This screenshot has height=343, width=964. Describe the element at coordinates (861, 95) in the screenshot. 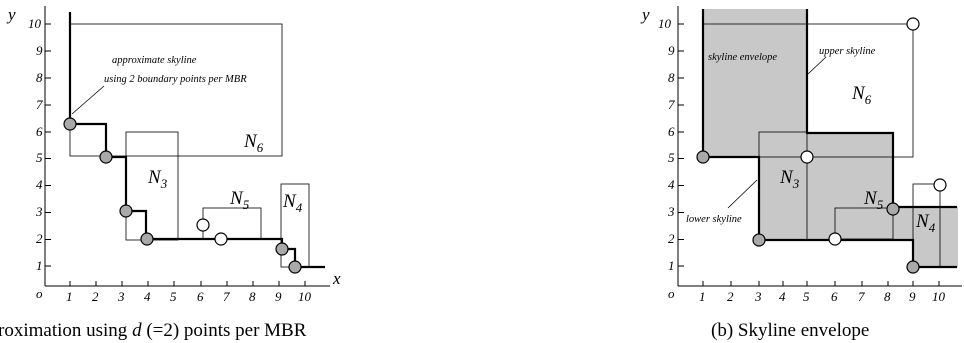

I see `right-label-n6: N6` at that location.